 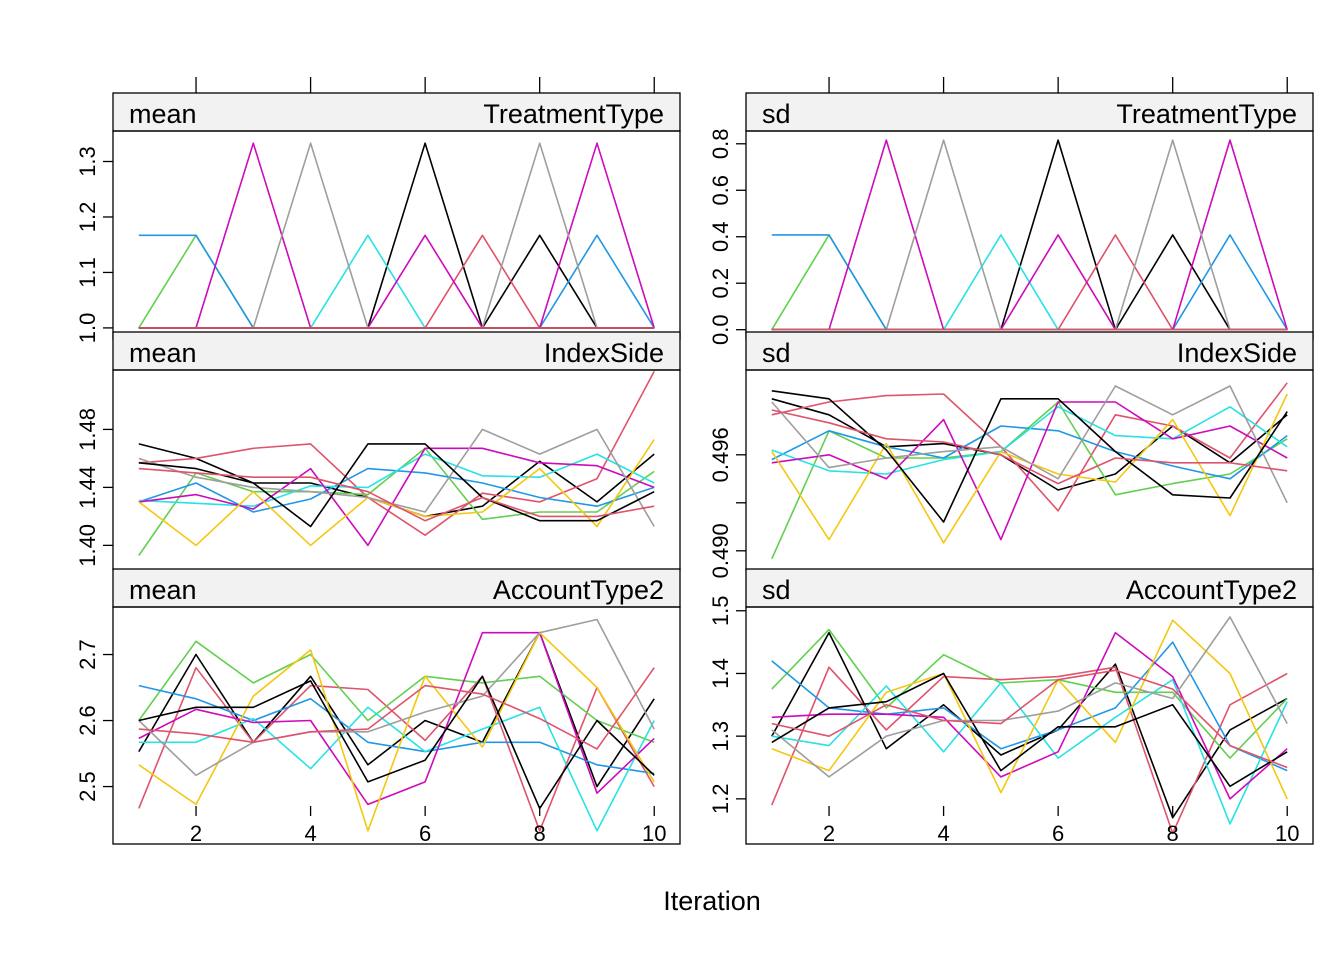 What do you see at coordinates (720, 283) in the screenshot?
I see `y-tick-label: 0.2` at bounding box center [720, 283].